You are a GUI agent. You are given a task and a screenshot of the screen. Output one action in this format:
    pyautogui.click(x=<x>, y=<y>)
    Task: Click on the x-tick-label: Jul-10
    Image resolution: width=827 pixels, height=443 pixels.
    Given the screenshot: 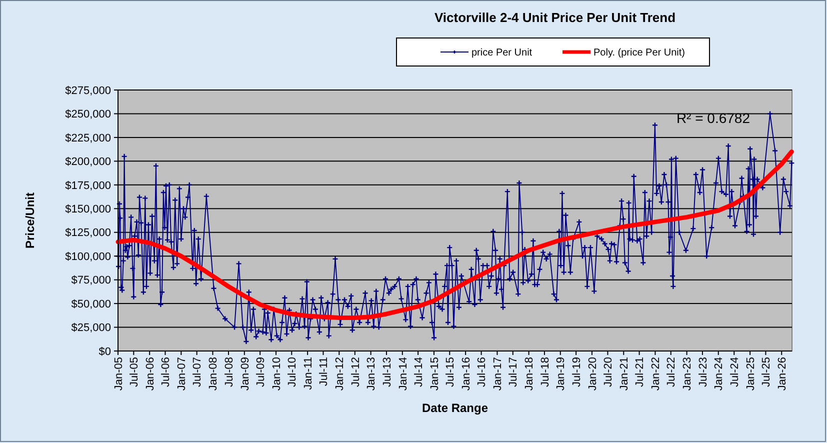 What is the action you would take?
    pyautogui.click(x=292, y=372)
    